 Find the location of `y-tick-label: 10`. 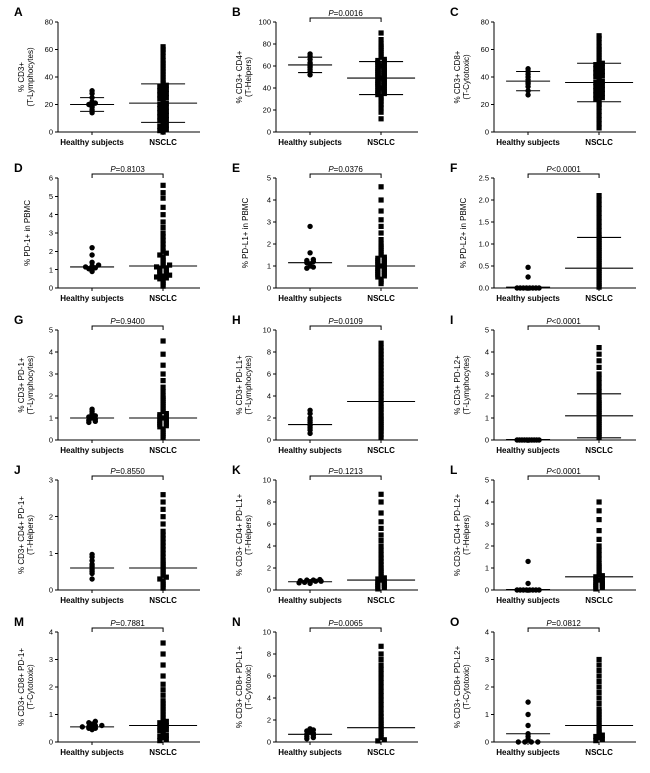

y-tick-label: 10 is located at coordinates (267, 330).